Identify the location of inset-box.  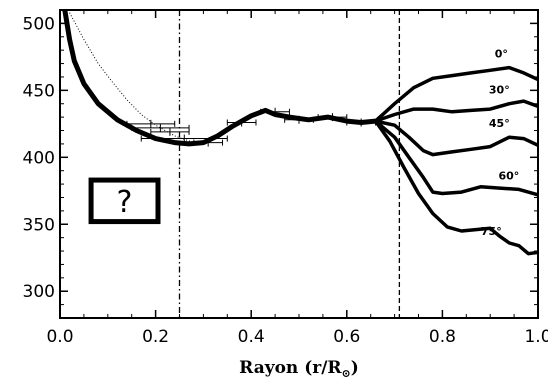
(124, 201).